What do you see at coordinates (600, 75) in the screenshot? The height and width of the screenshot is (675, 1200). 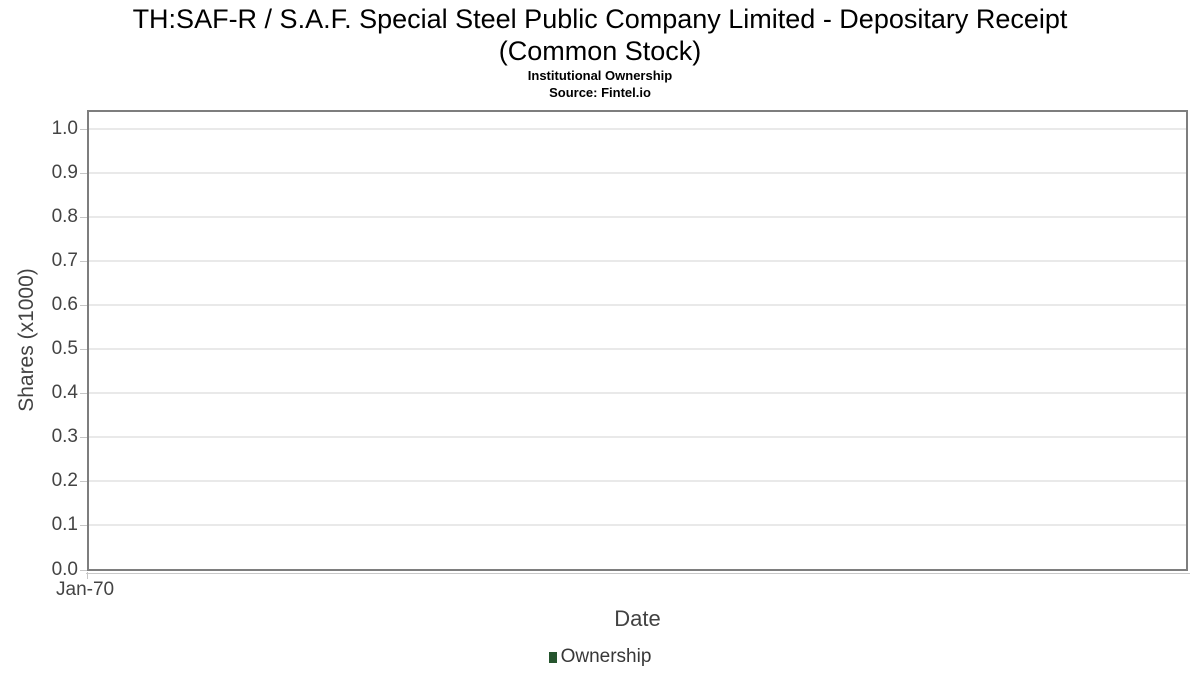 I see `chart-subtitle: Institutional Ownership` at bounding box center [600, 75].